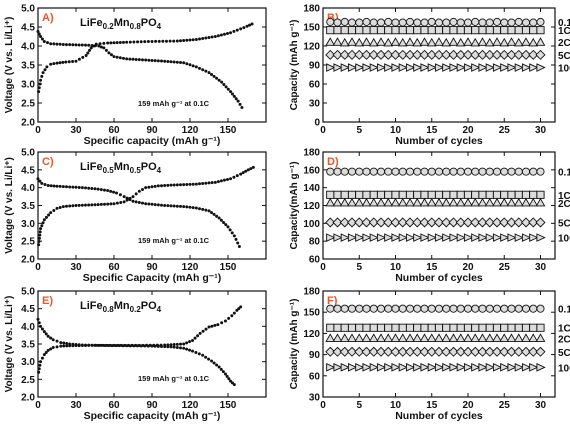  What do you see at coordinates (564, 223) in the screenshot?
I see `series-label: 5C` at bounding box center [564, 223].